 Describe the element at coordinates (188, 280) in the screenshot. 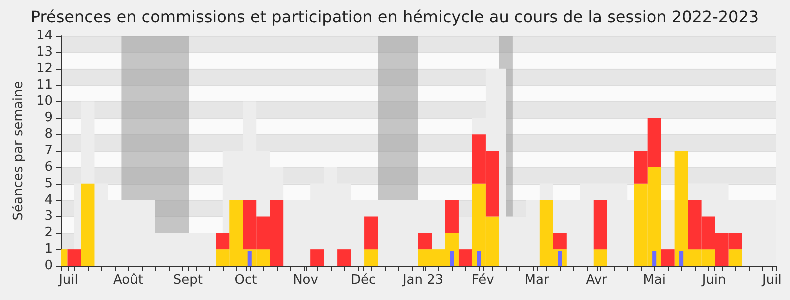

I see `x-tick-label: Sept` at that location.